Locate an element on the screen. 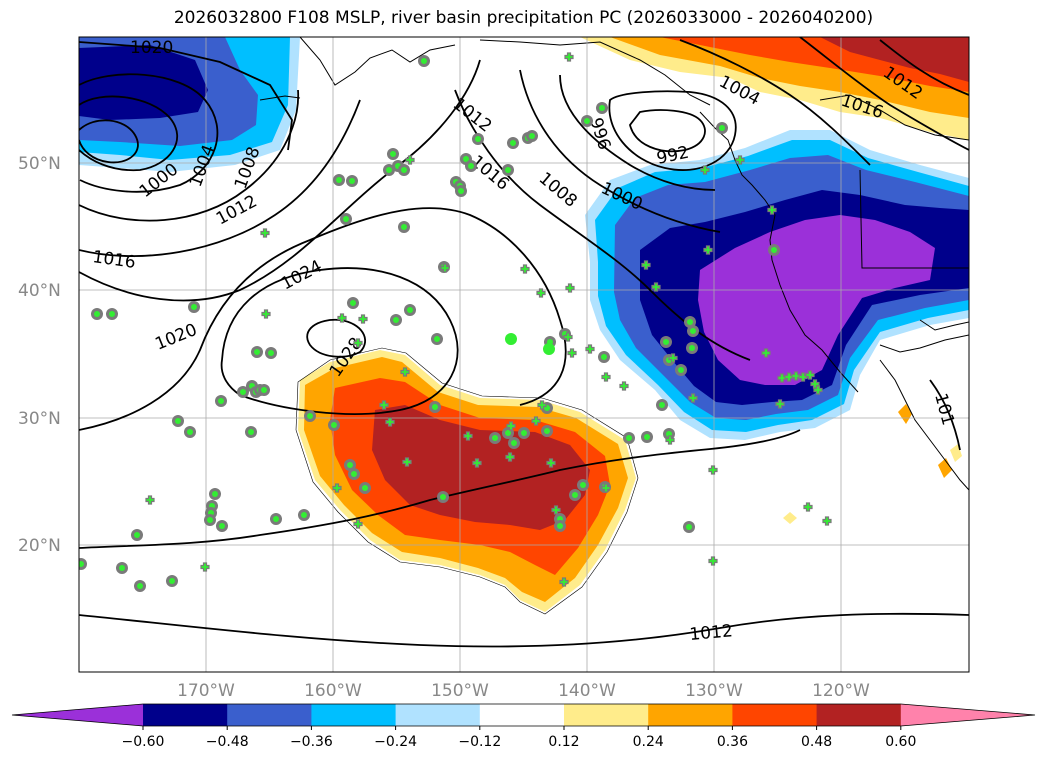 Image resolution: width=1047 pixels, height=765 pixels. colorbar-tick-label: 0.60 is located at coordinates (900, 742).